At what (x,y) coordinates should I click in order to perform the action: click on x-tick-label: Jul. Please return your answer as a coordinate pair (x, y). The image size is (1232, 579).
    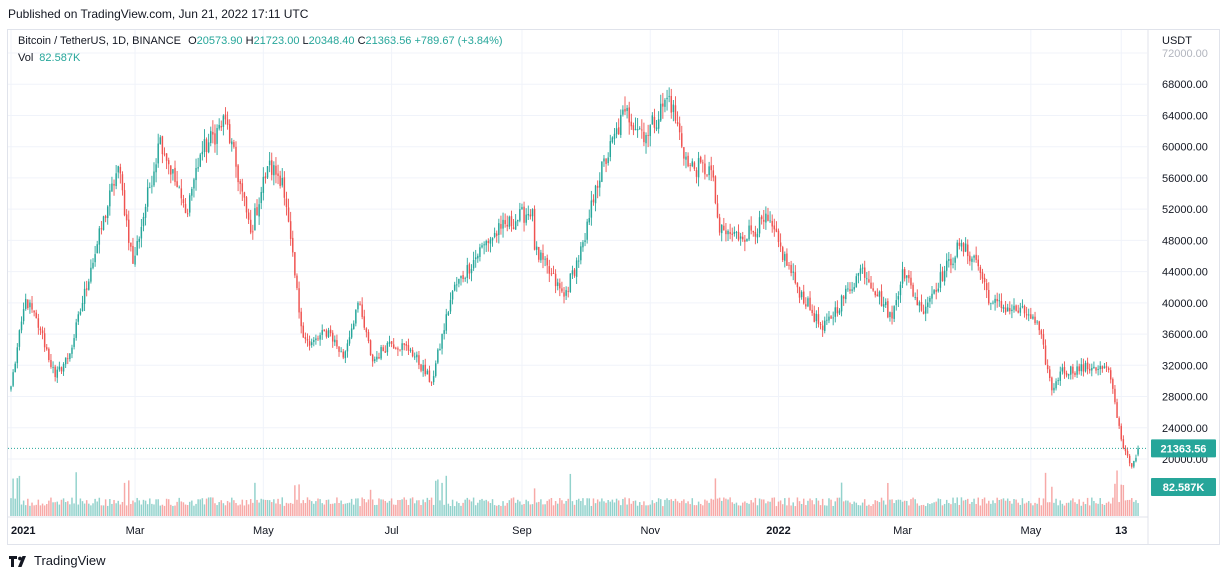
    Looking at the image, I should click on (392, 531).